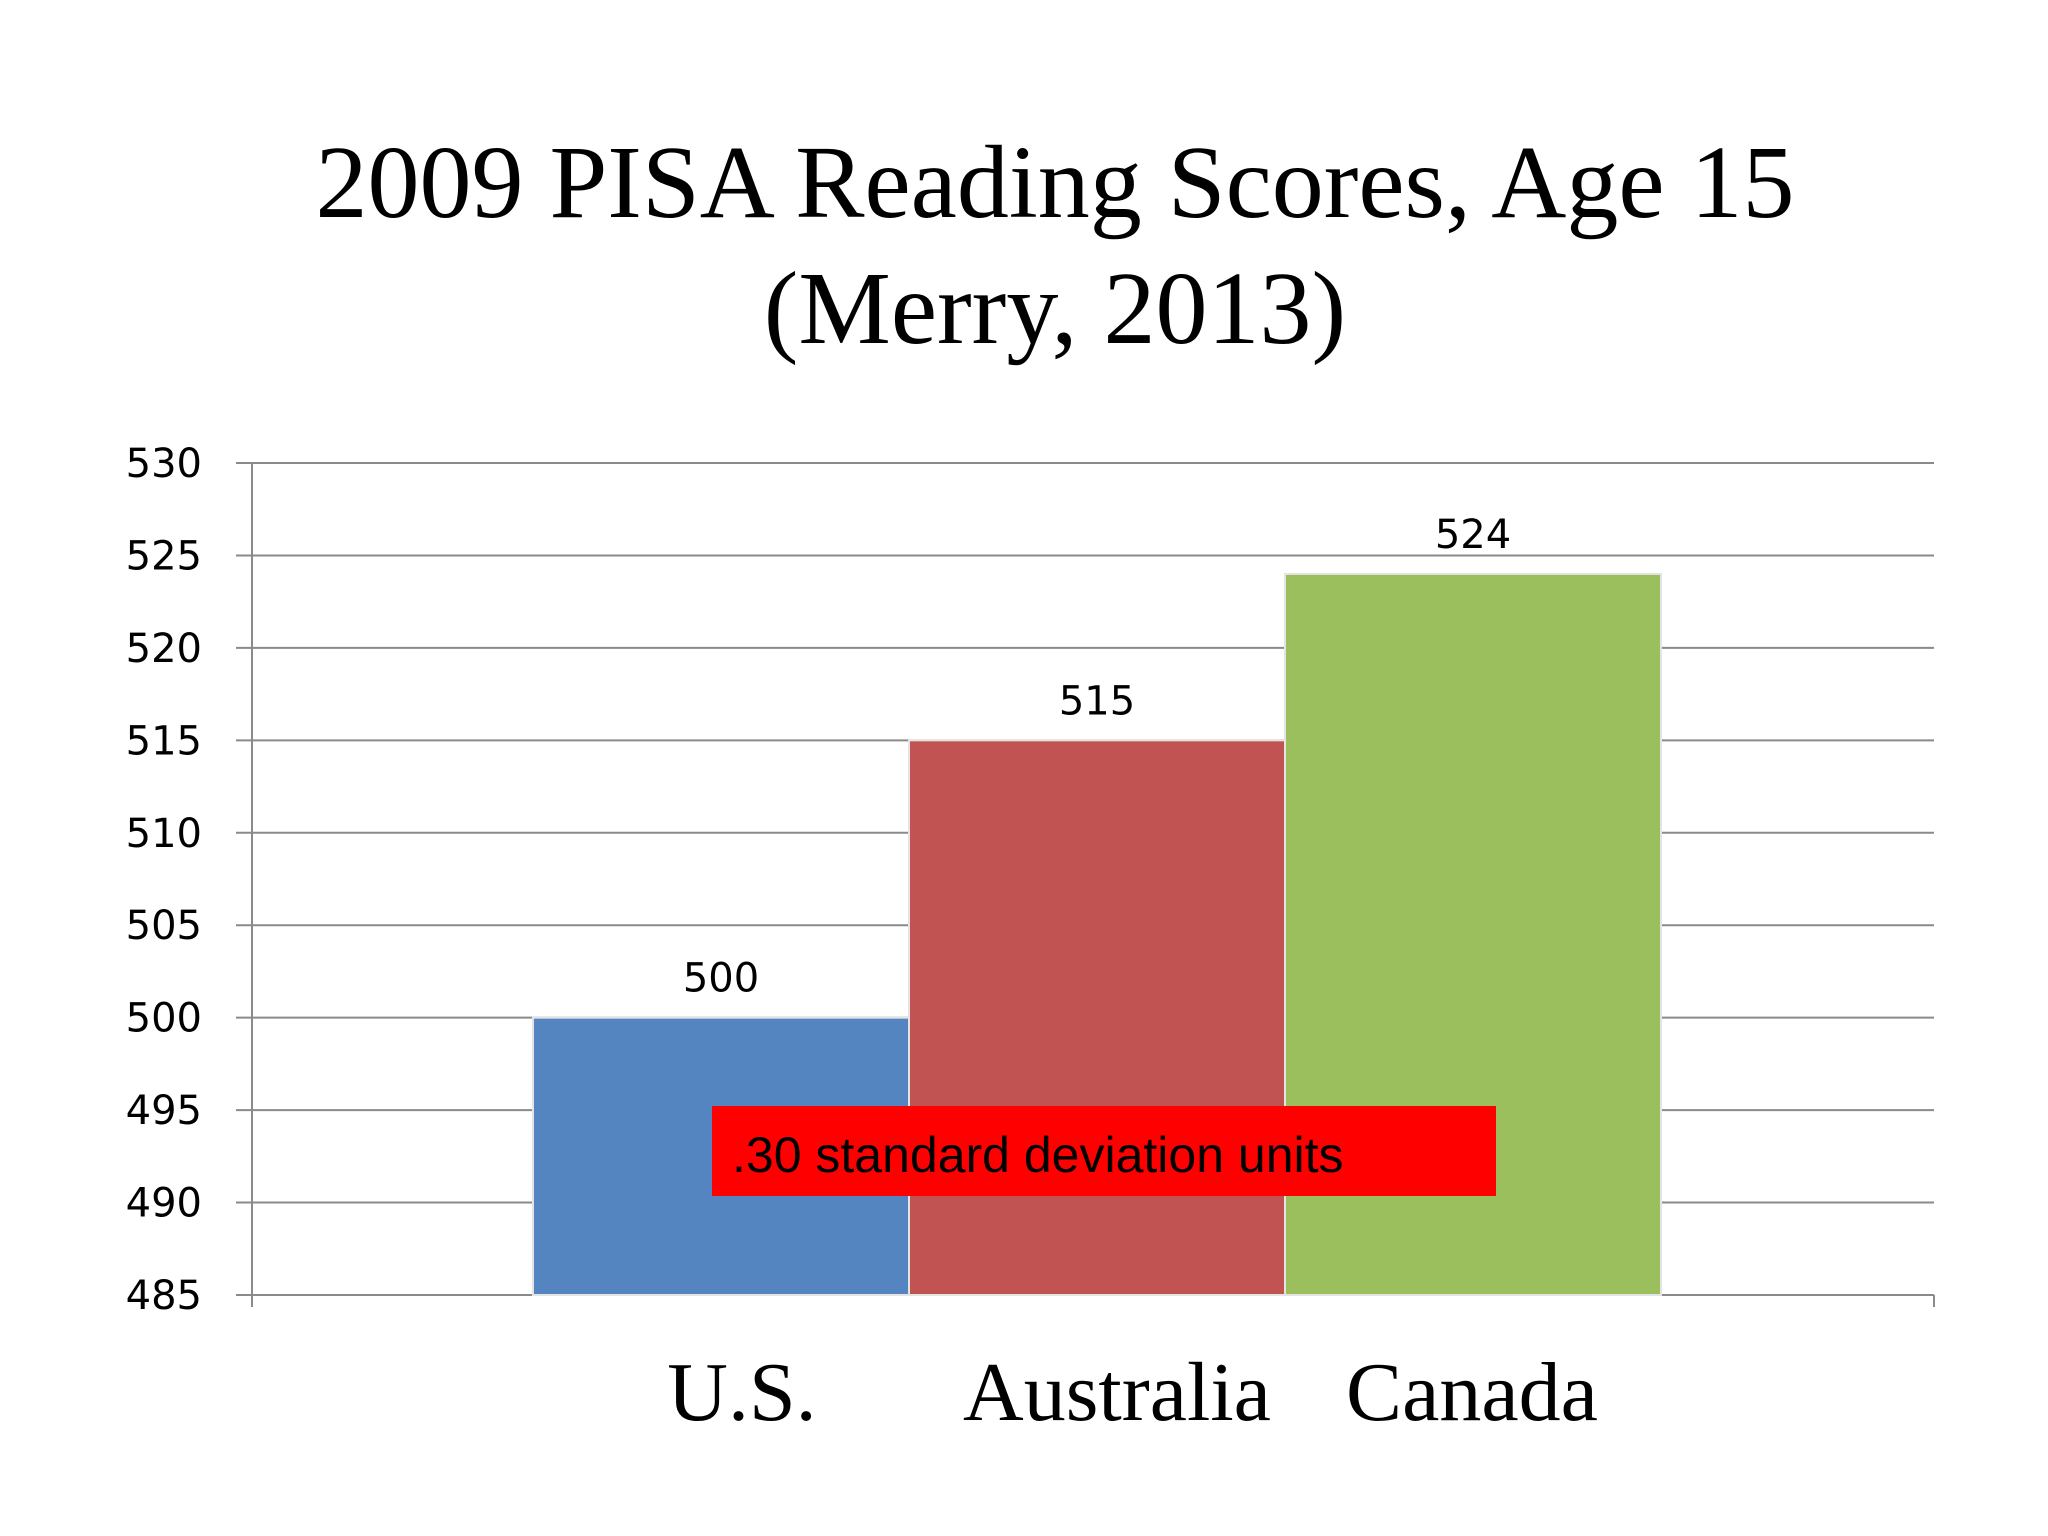 Image resolution: width=2048 pixels, height=1536 pixels. What do you see at coordinates (164, 926) in the screenshot?
I see `y-tick-label: 505` at bounding box center [164, 926].